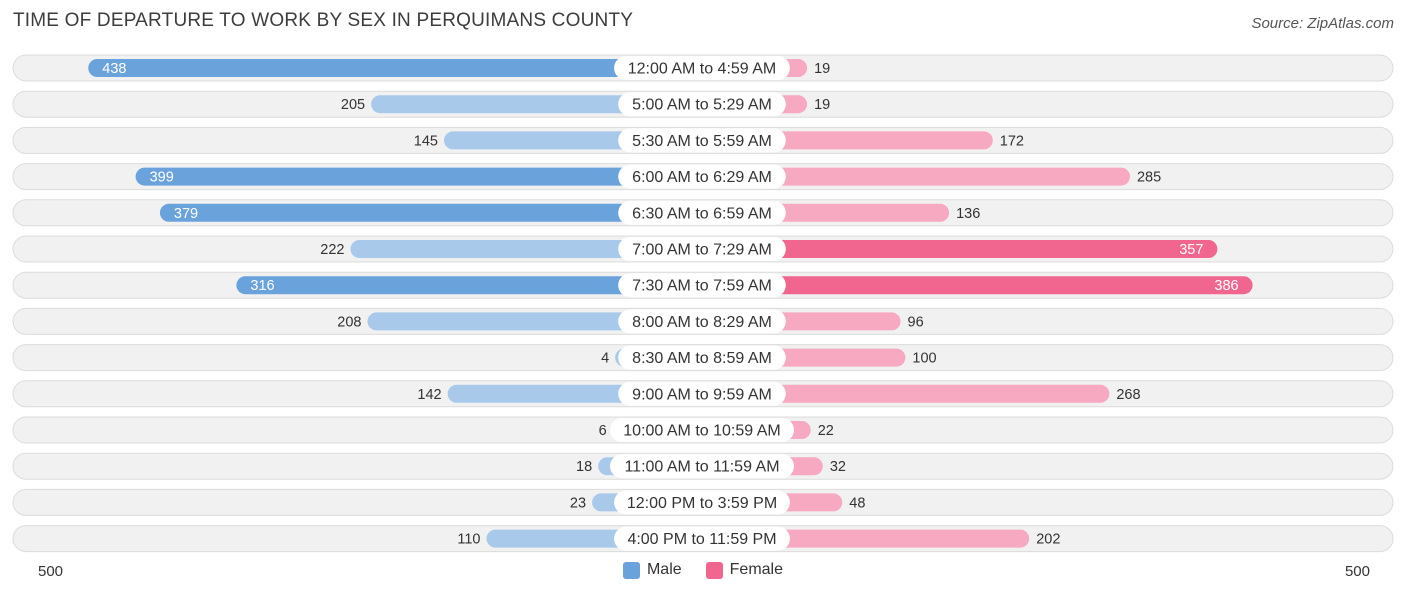  I want to click on legend-item-male: Male, so click(652, 570).